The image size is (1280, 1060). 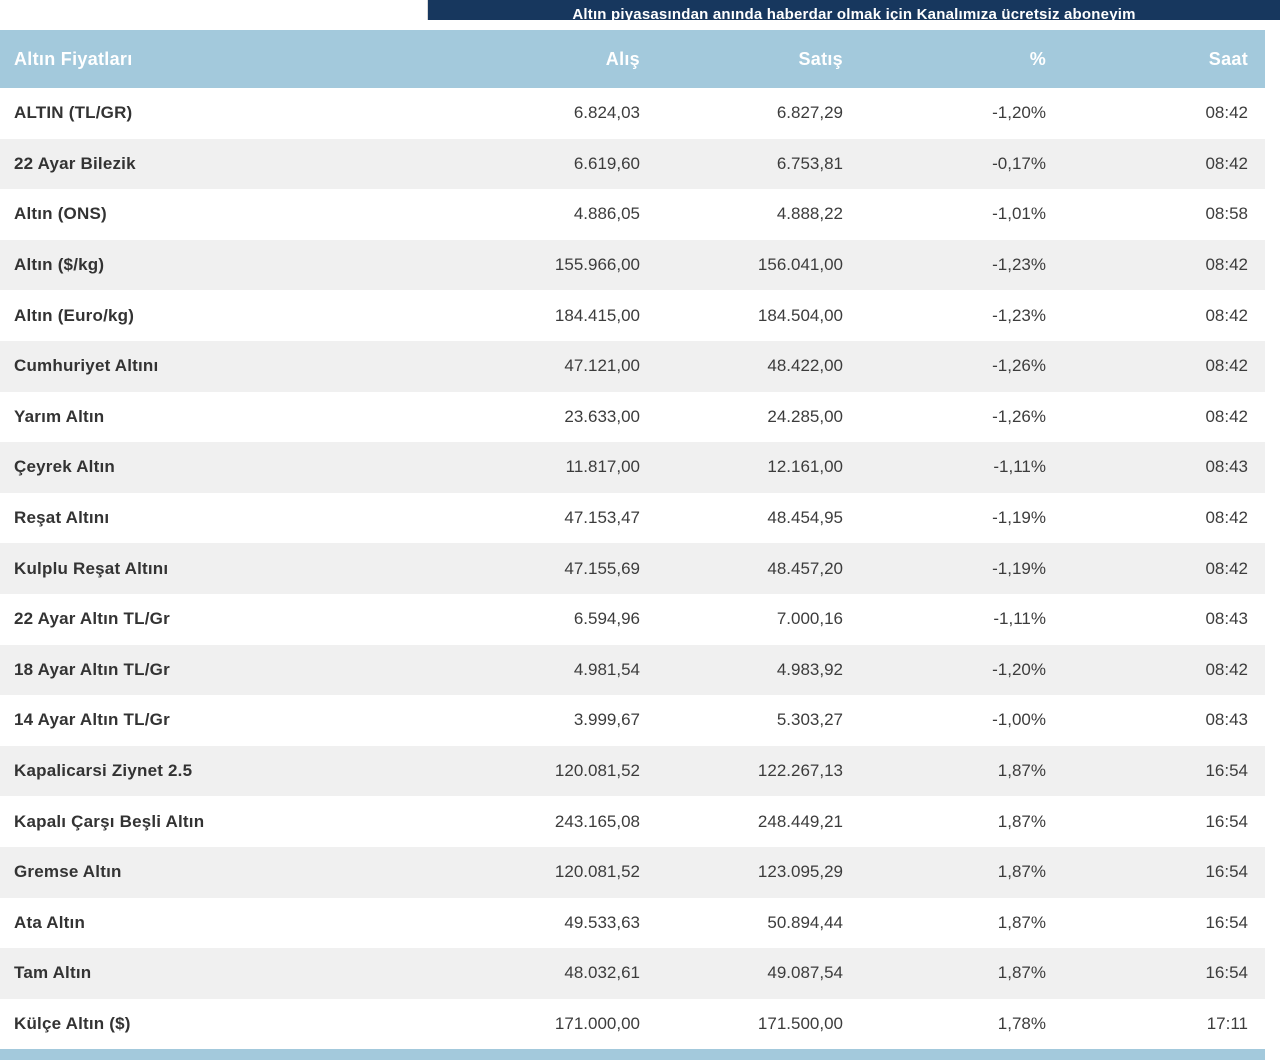 I want to click on top-strip-blank, so click(x=214, y=10).